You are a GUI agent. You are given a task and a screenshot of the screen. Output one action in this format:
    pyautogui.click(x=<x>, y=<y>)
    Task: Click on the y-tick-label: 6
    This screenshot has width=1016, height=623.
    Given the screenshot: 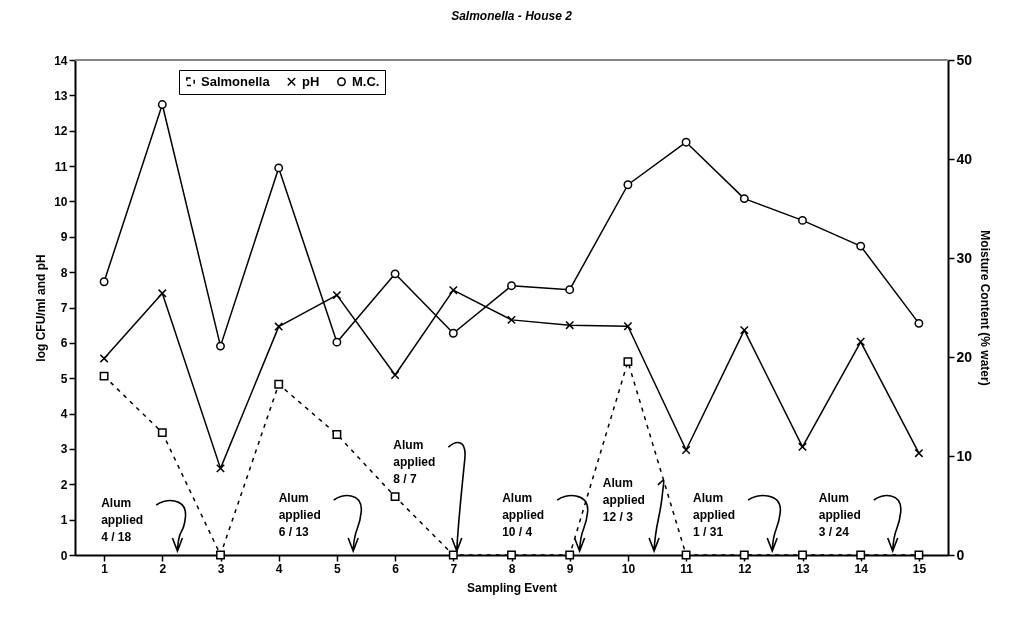 What is the action you would take?
    pyautogui.click(x=64, y=343)
    